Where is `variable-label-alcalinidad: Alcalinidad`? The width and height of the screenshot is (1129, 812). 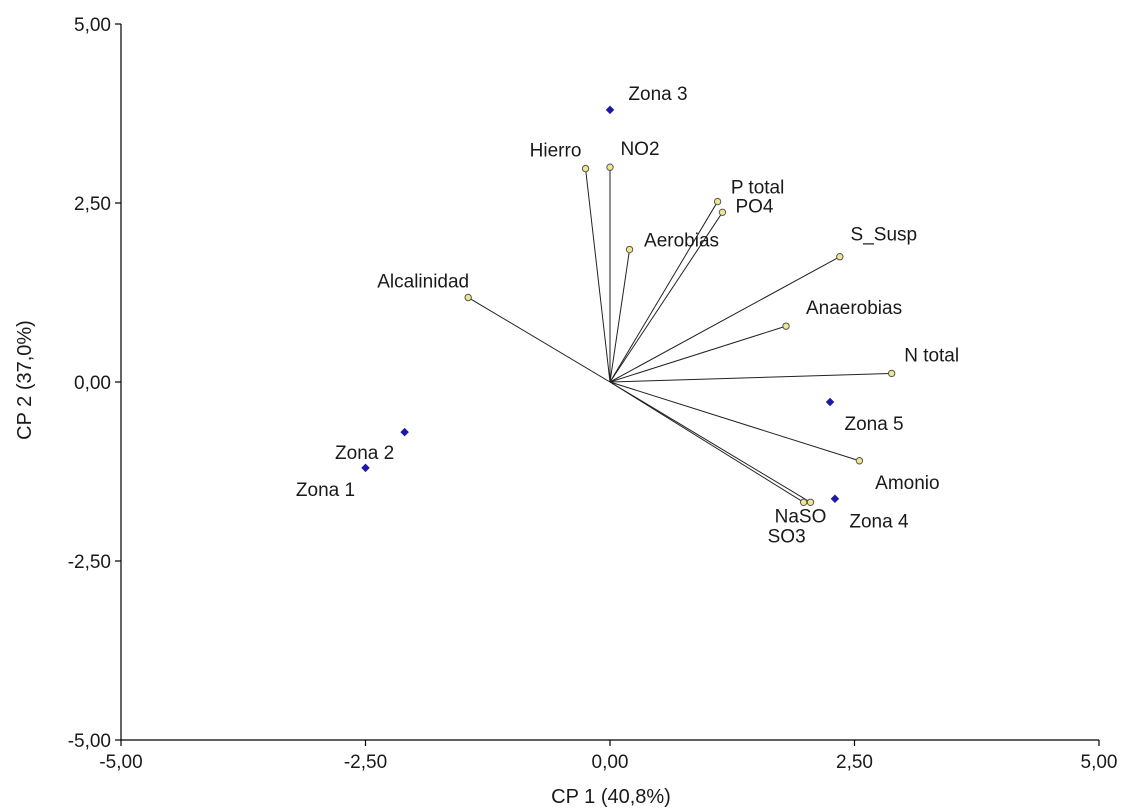 variable-label-alcalinidad: Alcalinidad is located at coordinates (423, 282).